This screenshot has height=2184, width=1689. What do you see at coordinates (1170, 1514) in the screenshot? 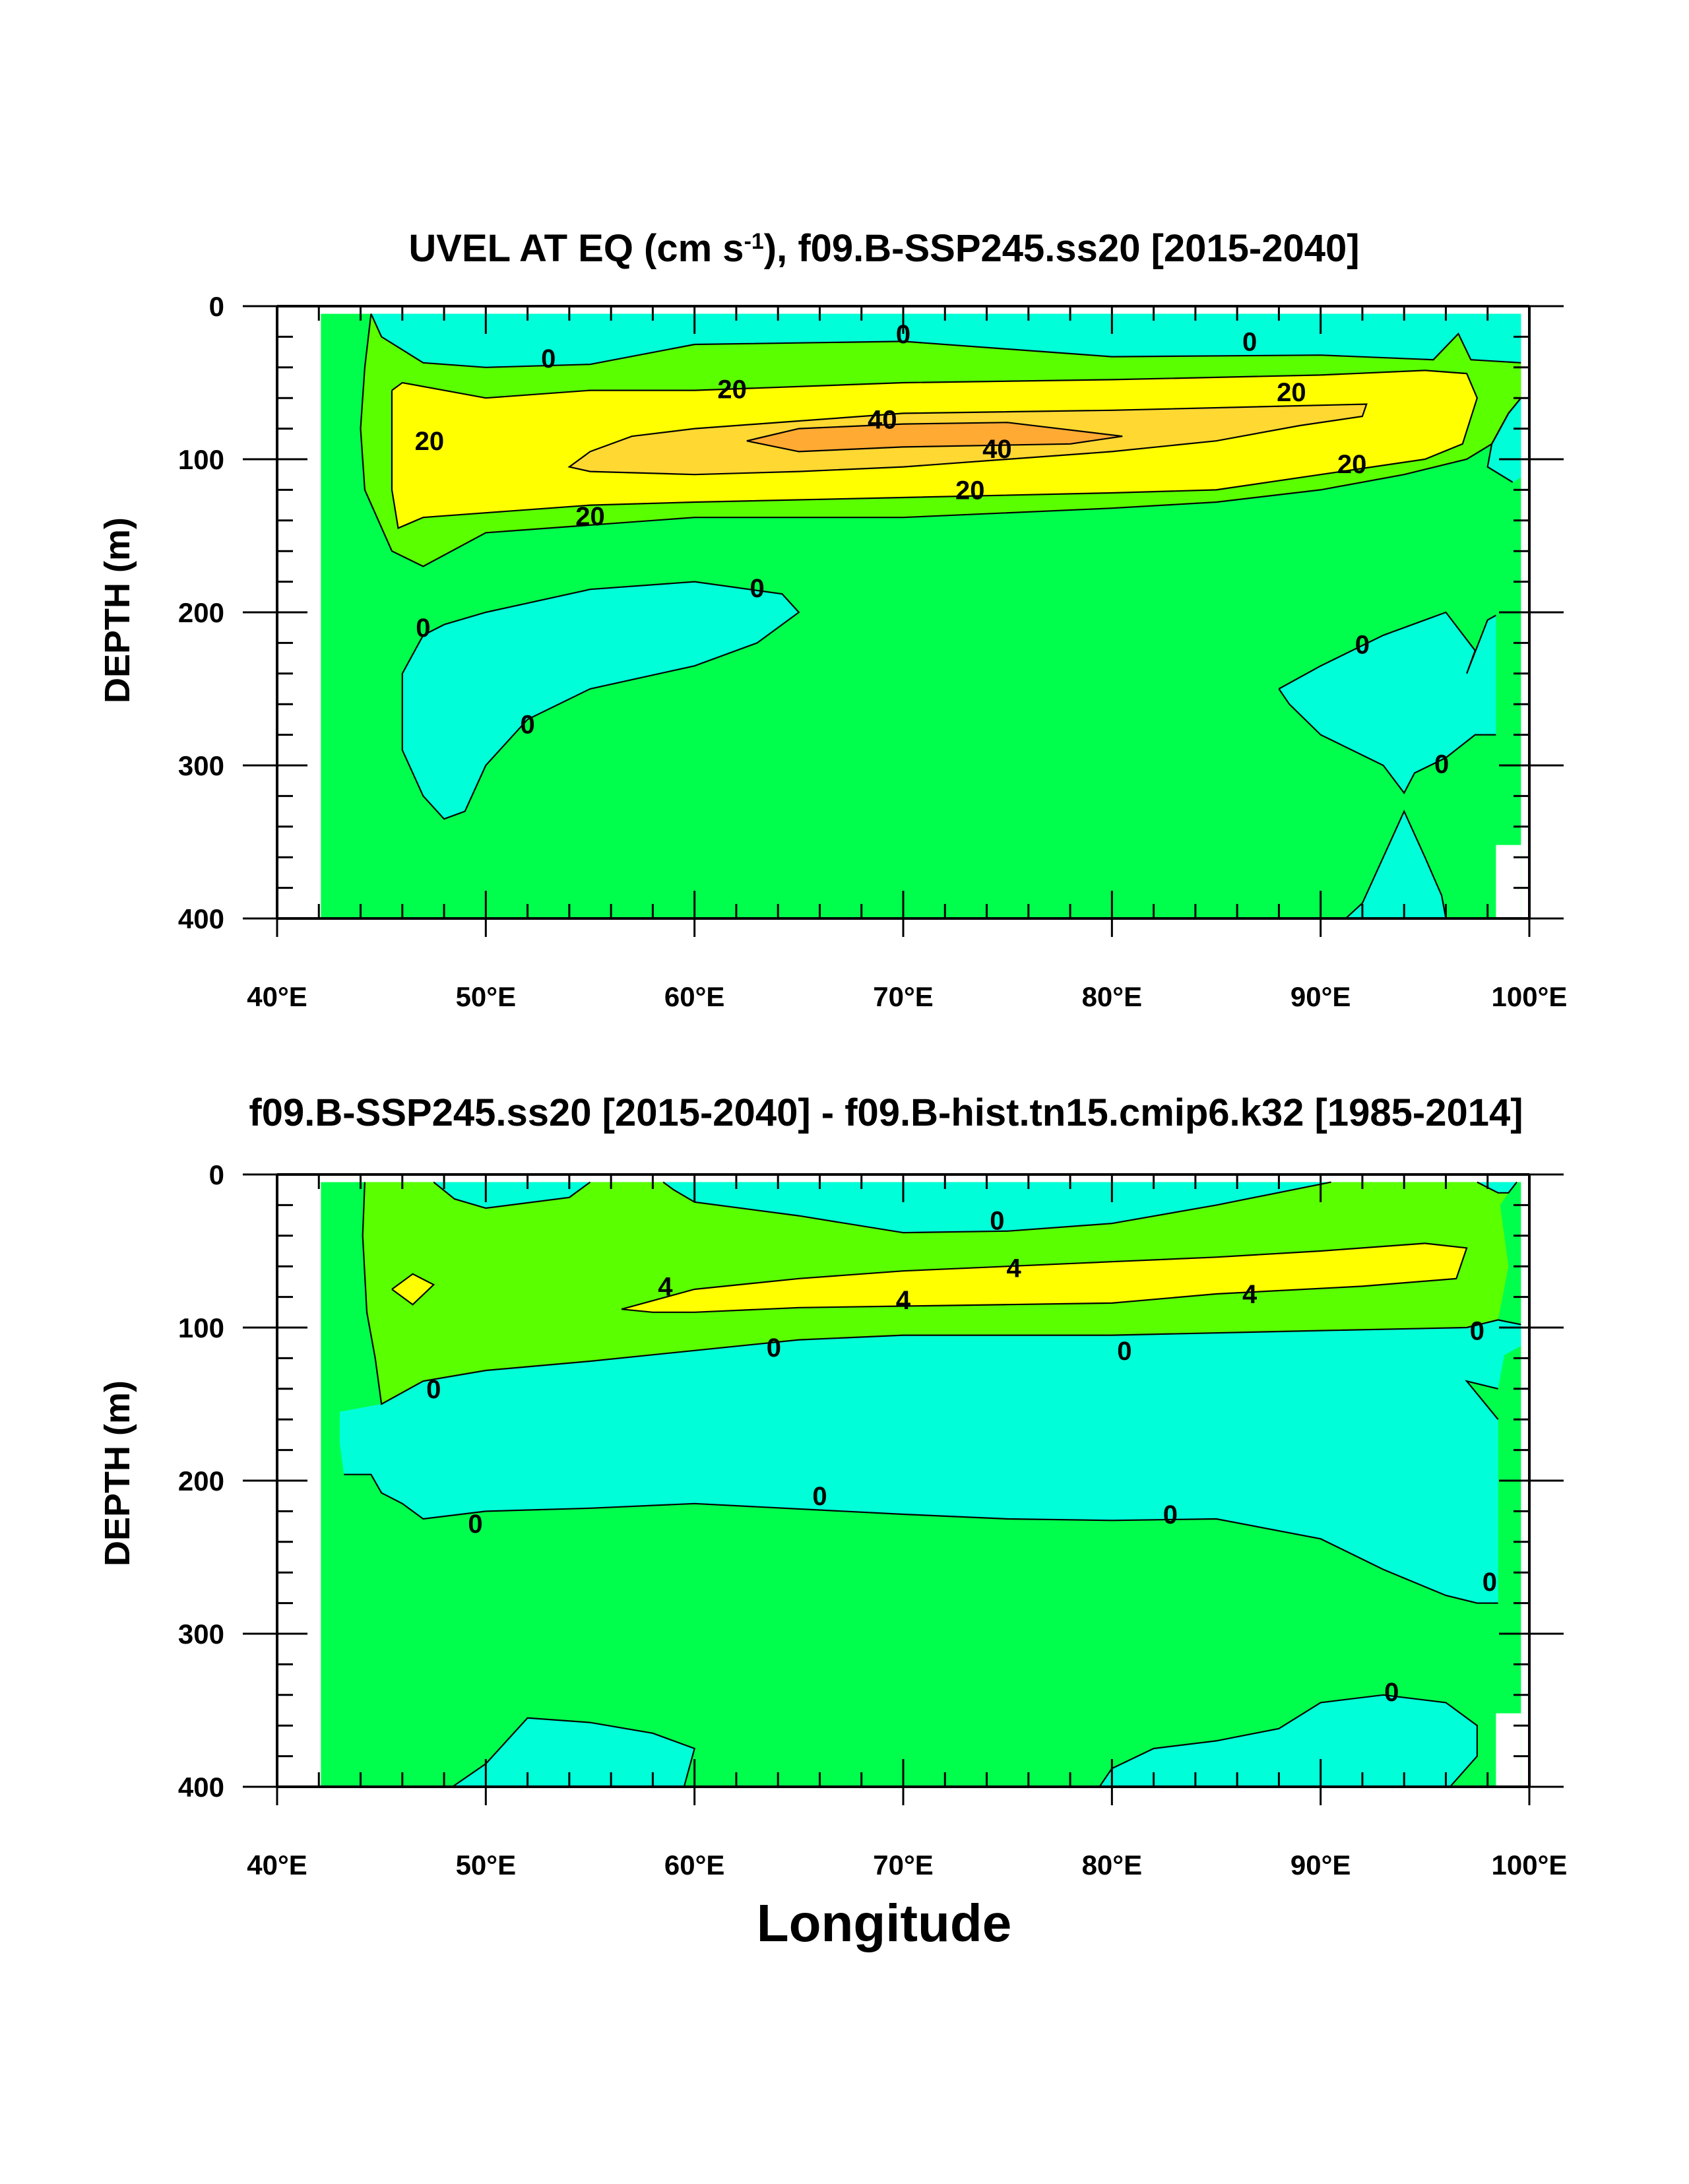
I see `lower-contour-label-10: 0` at bounding box center [1170, 1514].